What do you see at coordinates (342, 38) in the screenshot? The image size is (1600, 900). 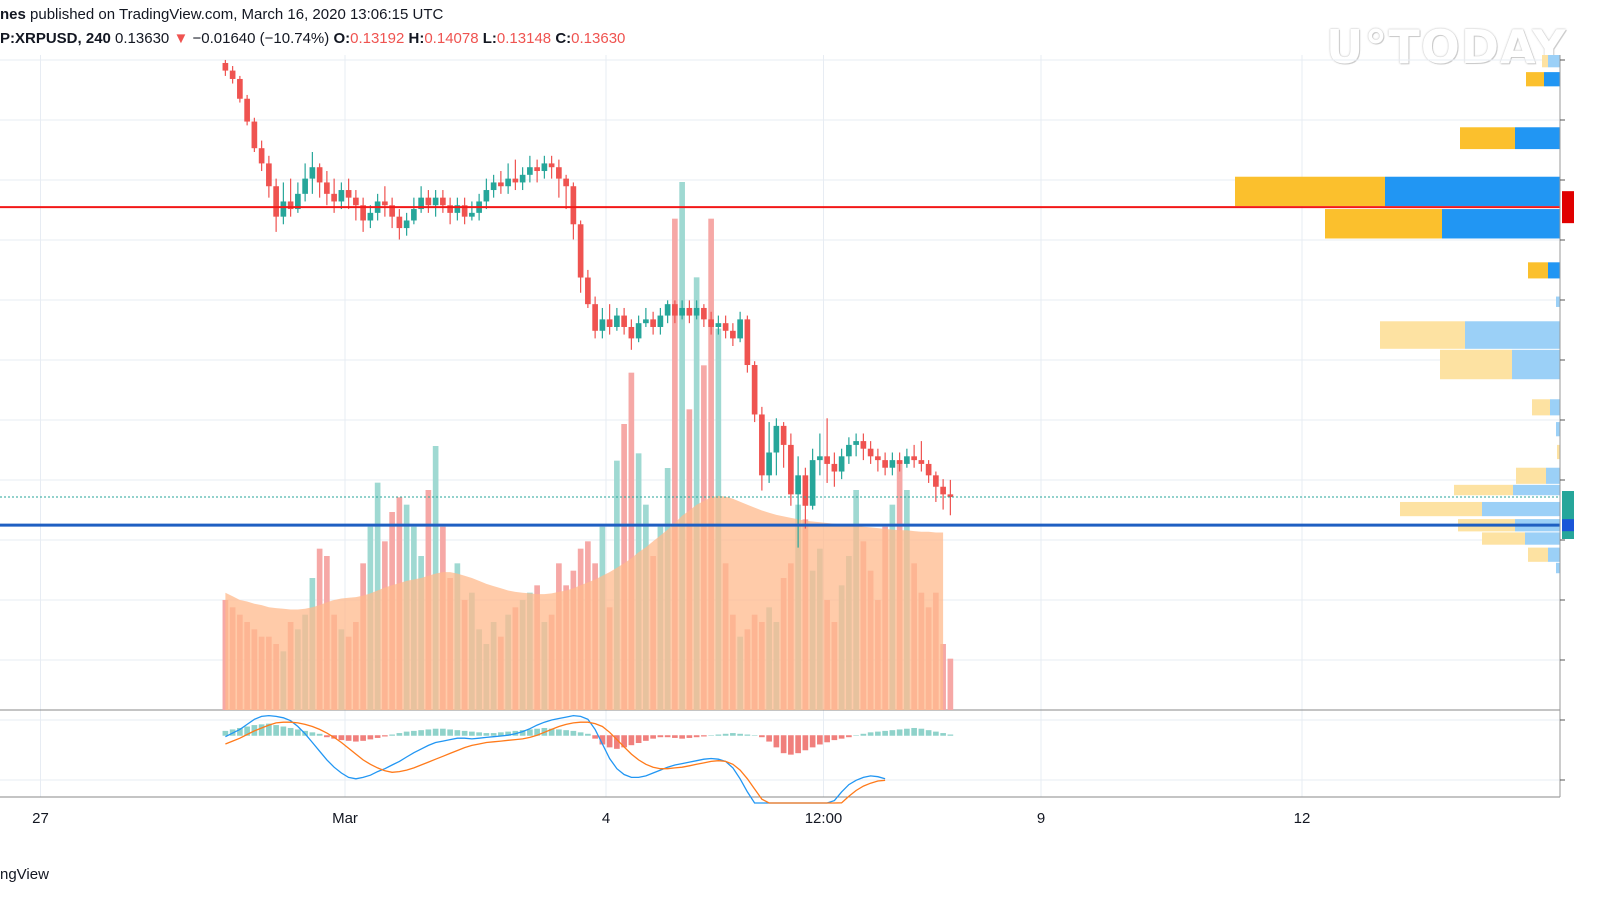 I see `open-label: O:` at bounding box center [342, 38].